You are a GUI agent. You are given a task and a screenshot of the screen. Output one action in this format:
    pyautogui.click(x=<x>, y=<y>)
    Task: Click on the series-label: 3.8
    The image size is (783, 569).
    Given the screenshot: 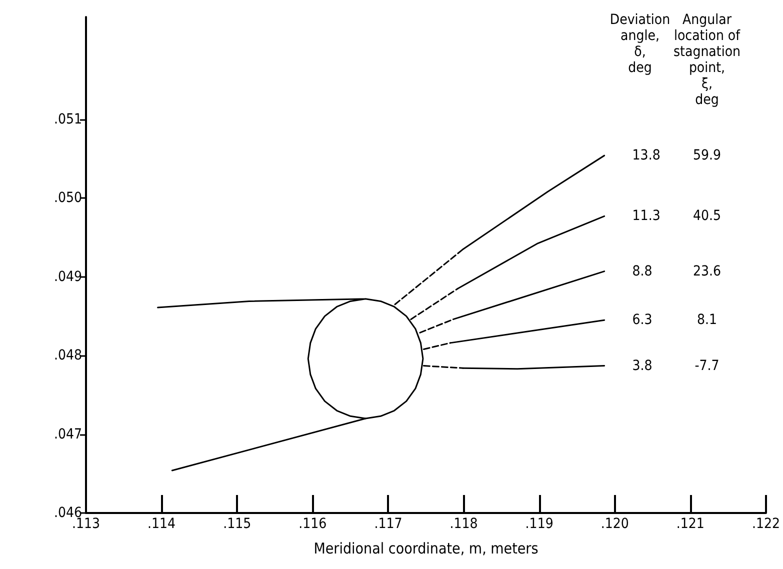 What is the action you would take?
    pyautogui.click(x=642, y=366)
    